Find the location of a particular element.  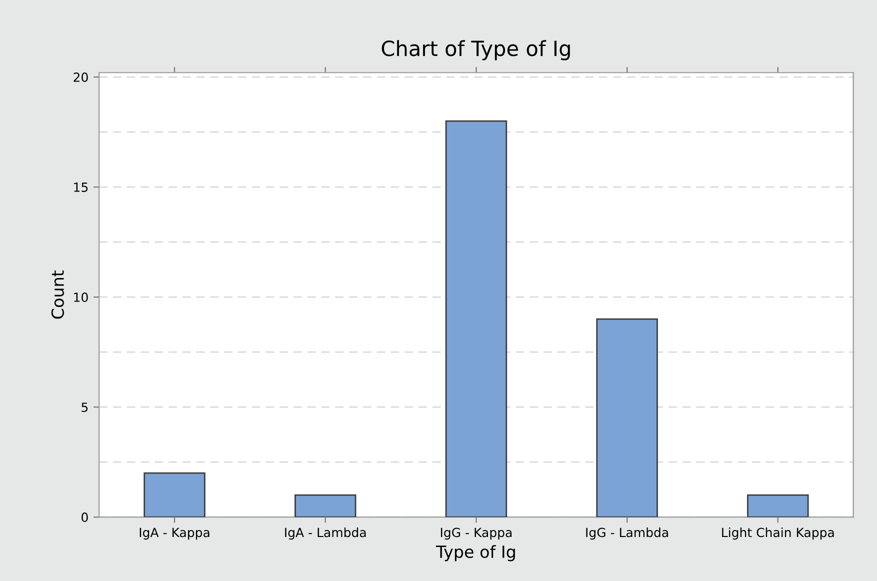

x-tick-label: IgG - Lambda is located at coordinates (627, 534).